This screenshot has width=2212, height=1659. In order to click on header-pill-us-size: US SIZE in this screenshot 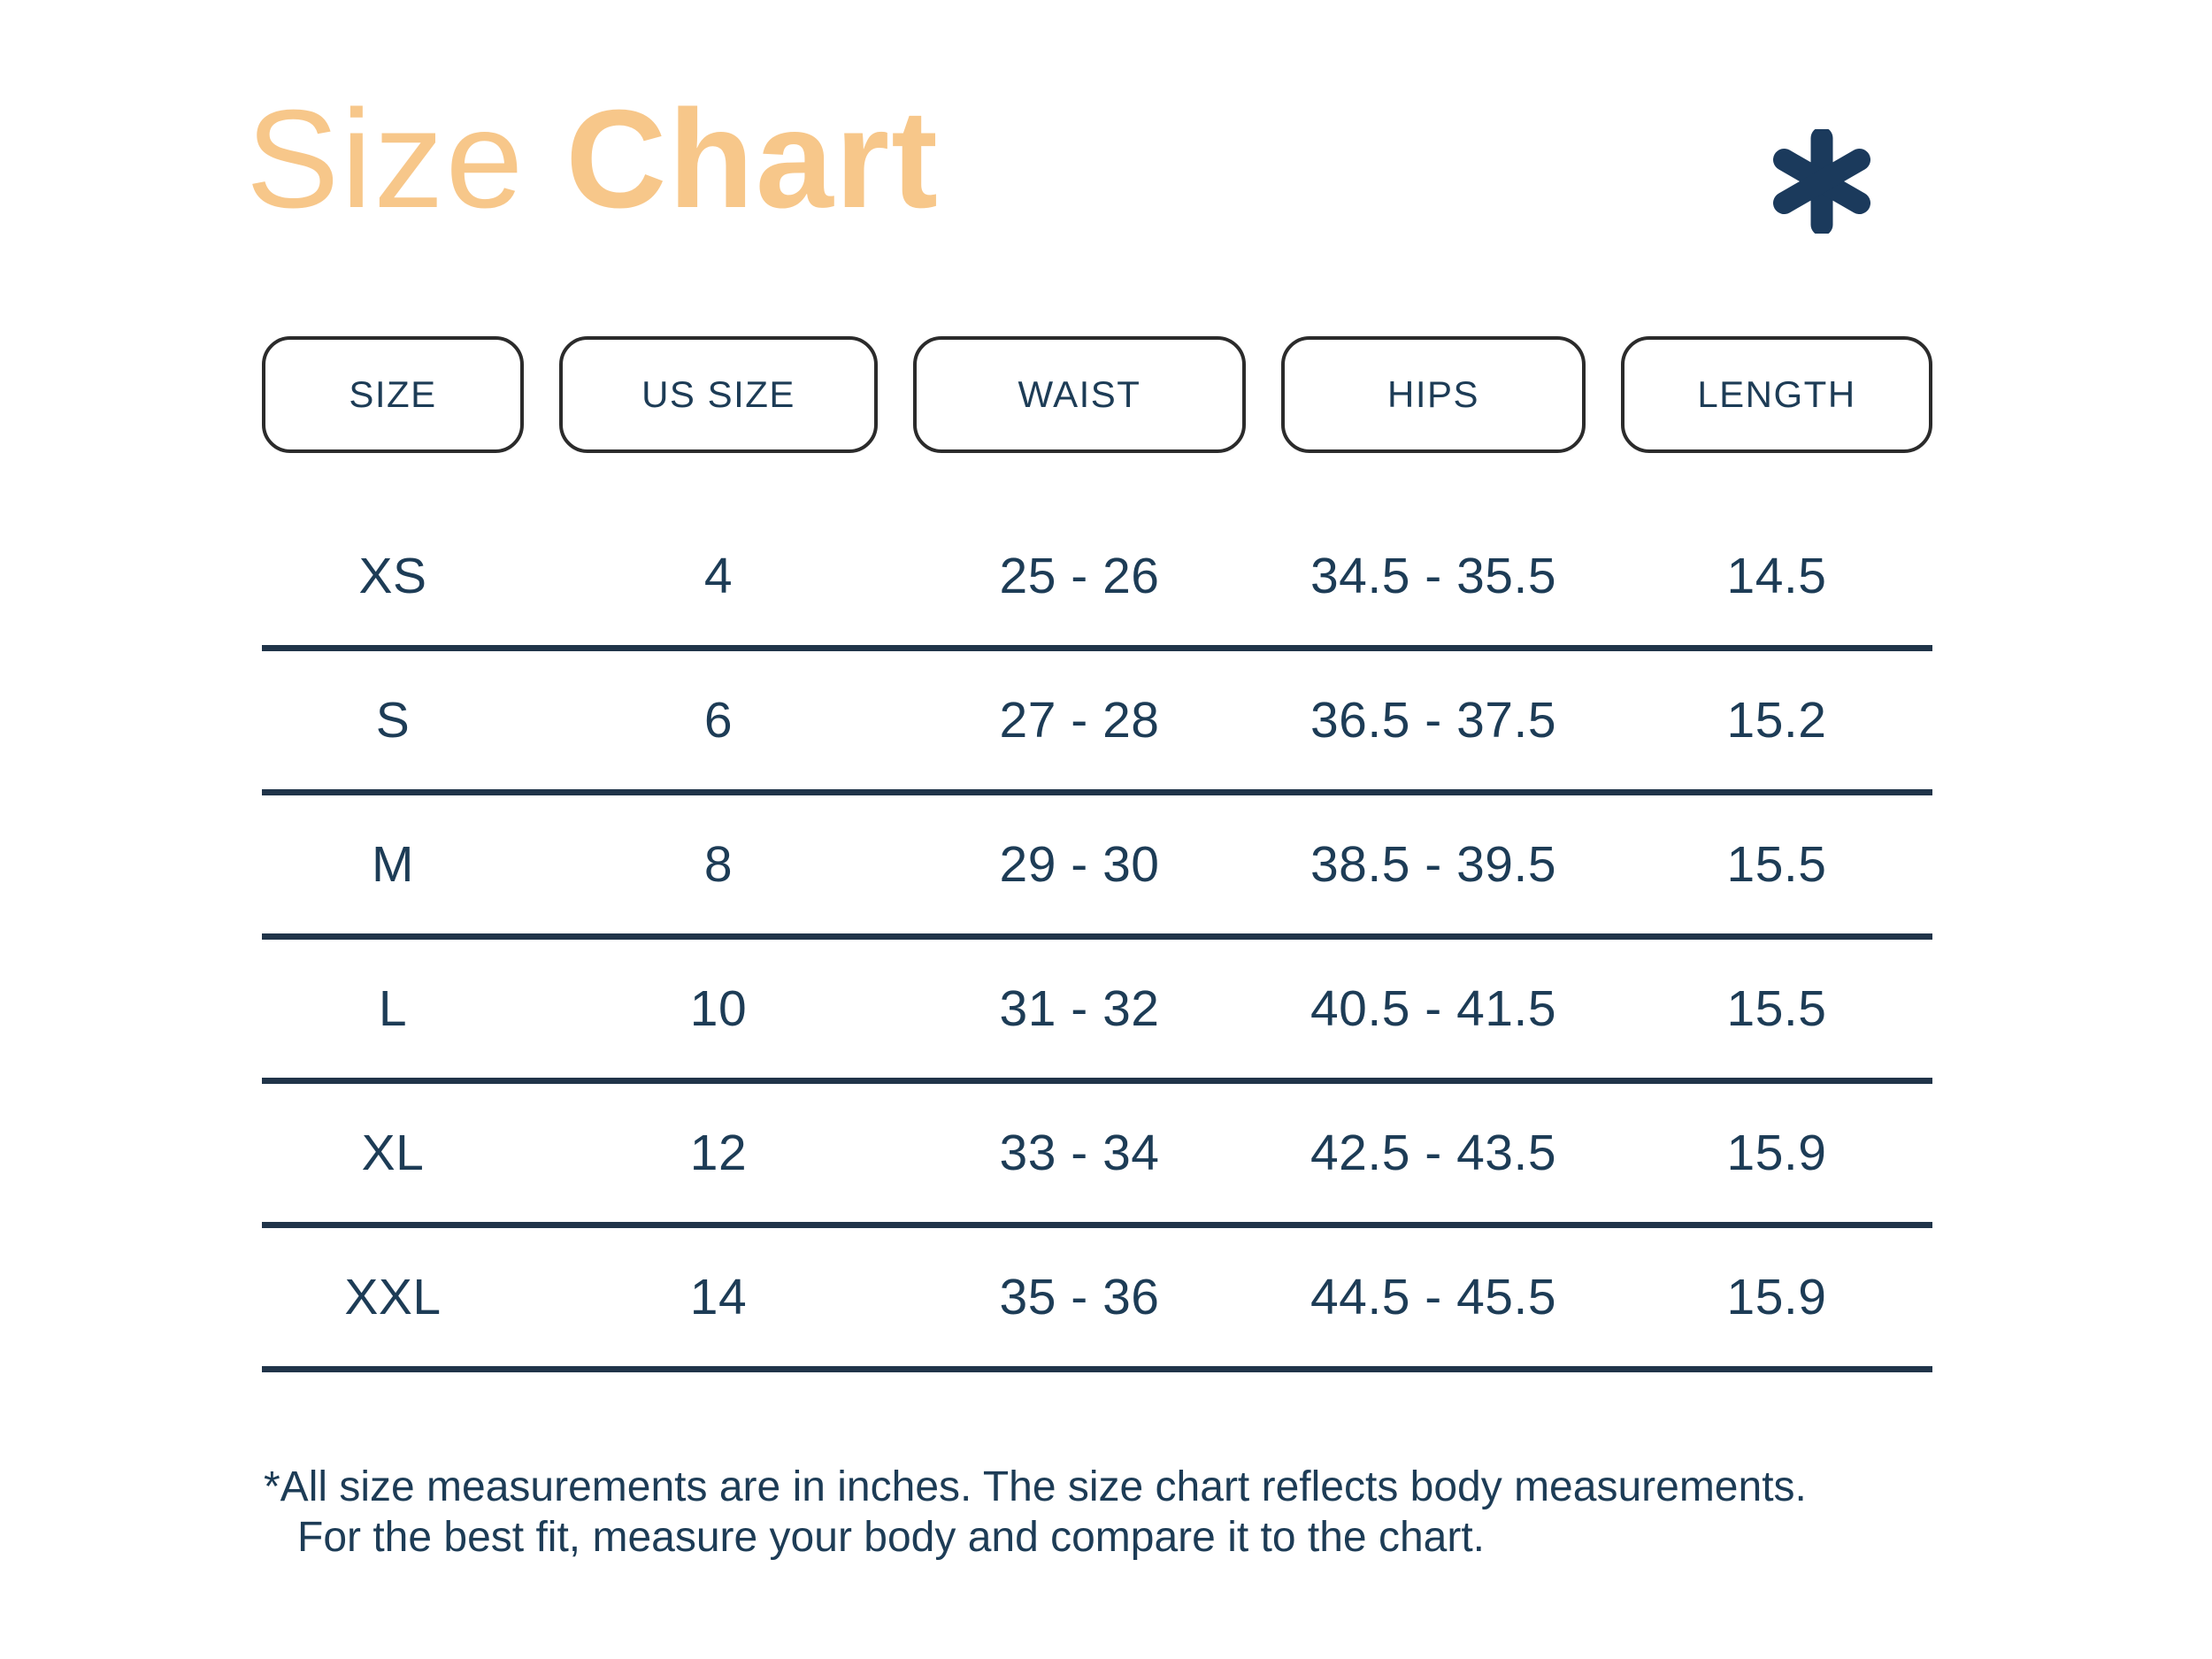, I will do `click(718, 395)`.